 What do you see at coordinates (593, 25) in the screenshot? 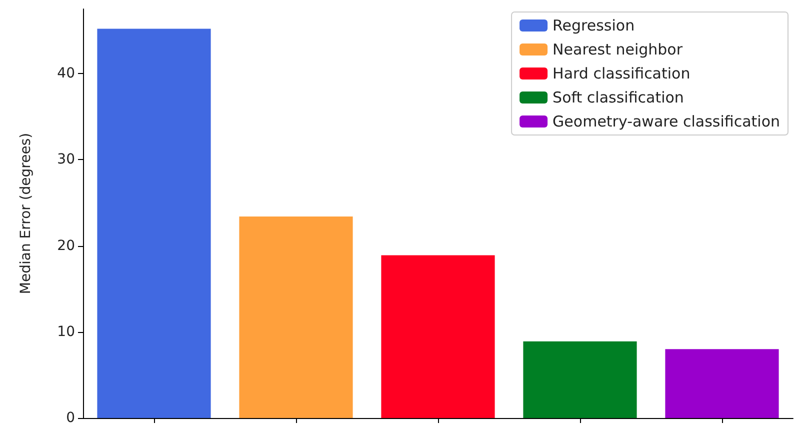
I see `legend-label: Regression` at bounding box center [593, 25].